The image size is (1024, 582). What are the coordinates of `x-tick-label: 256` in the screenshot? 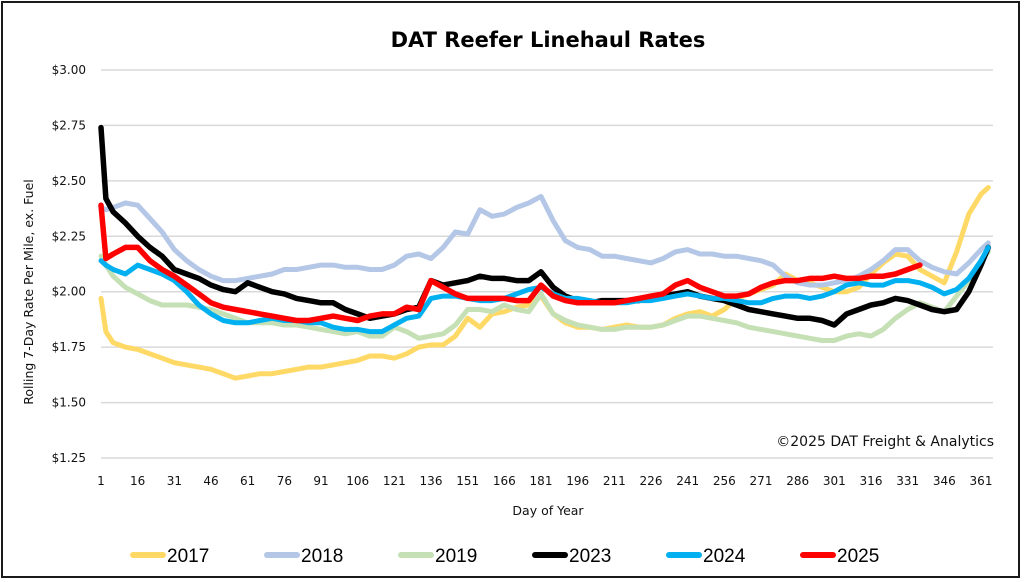 It's located at (724, 481).